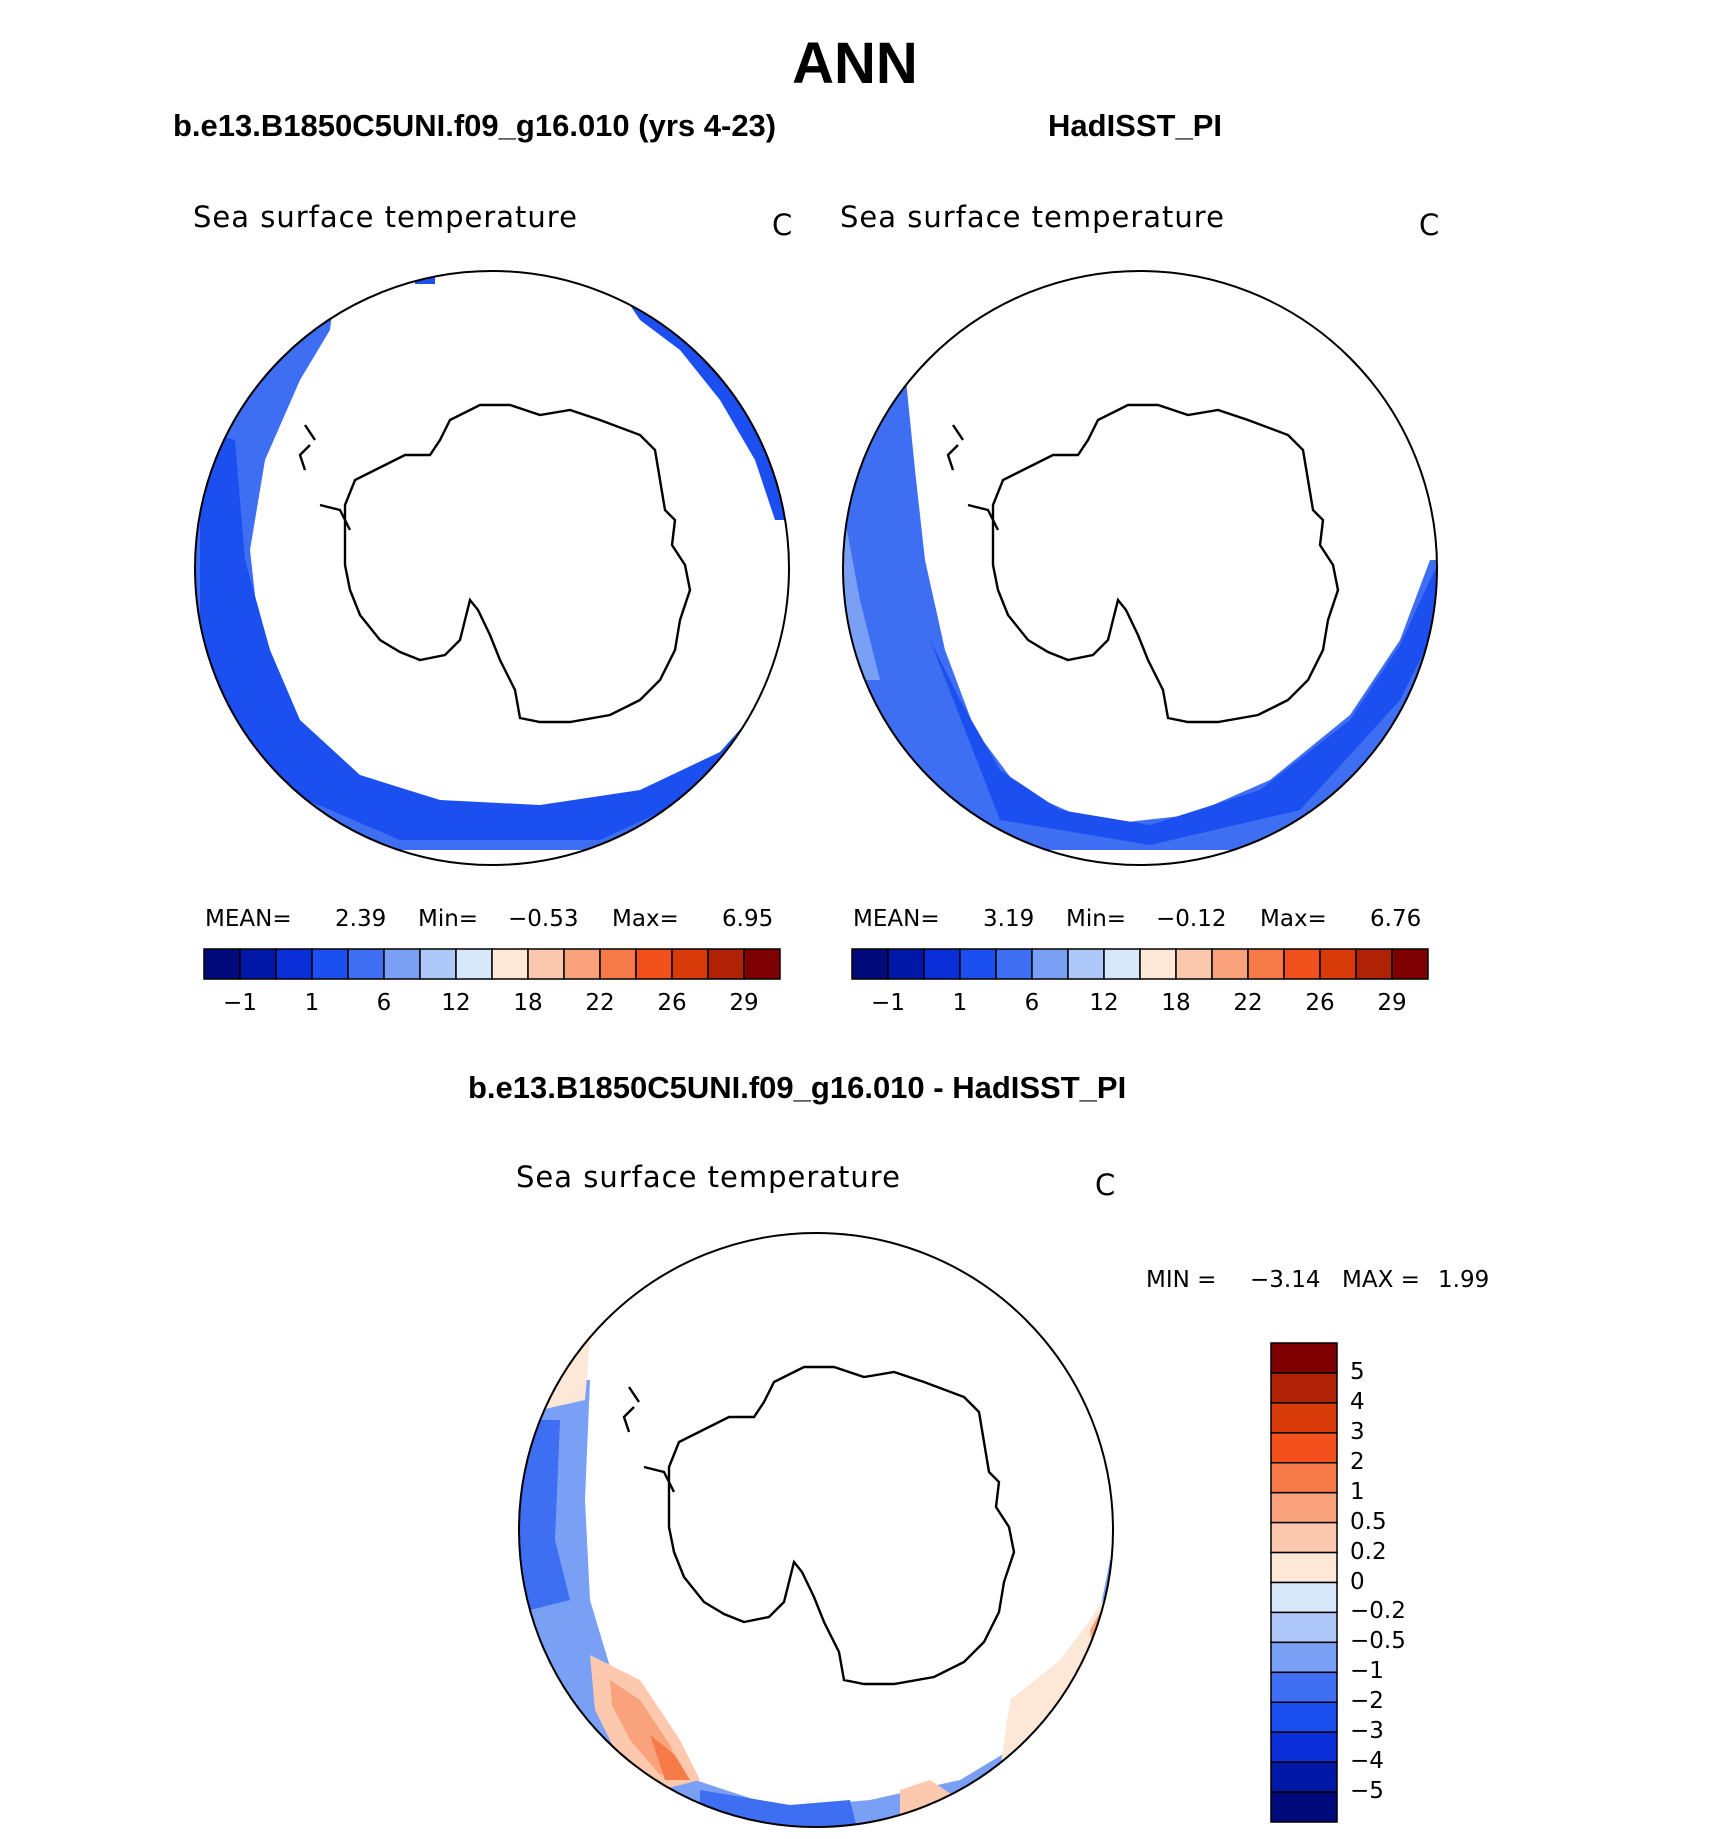  What do you see at coordinates (1357, 1371) in the screenshot?
I see `diff-colorbar-tick-label: 5` at bounding box center [1357, 1371].